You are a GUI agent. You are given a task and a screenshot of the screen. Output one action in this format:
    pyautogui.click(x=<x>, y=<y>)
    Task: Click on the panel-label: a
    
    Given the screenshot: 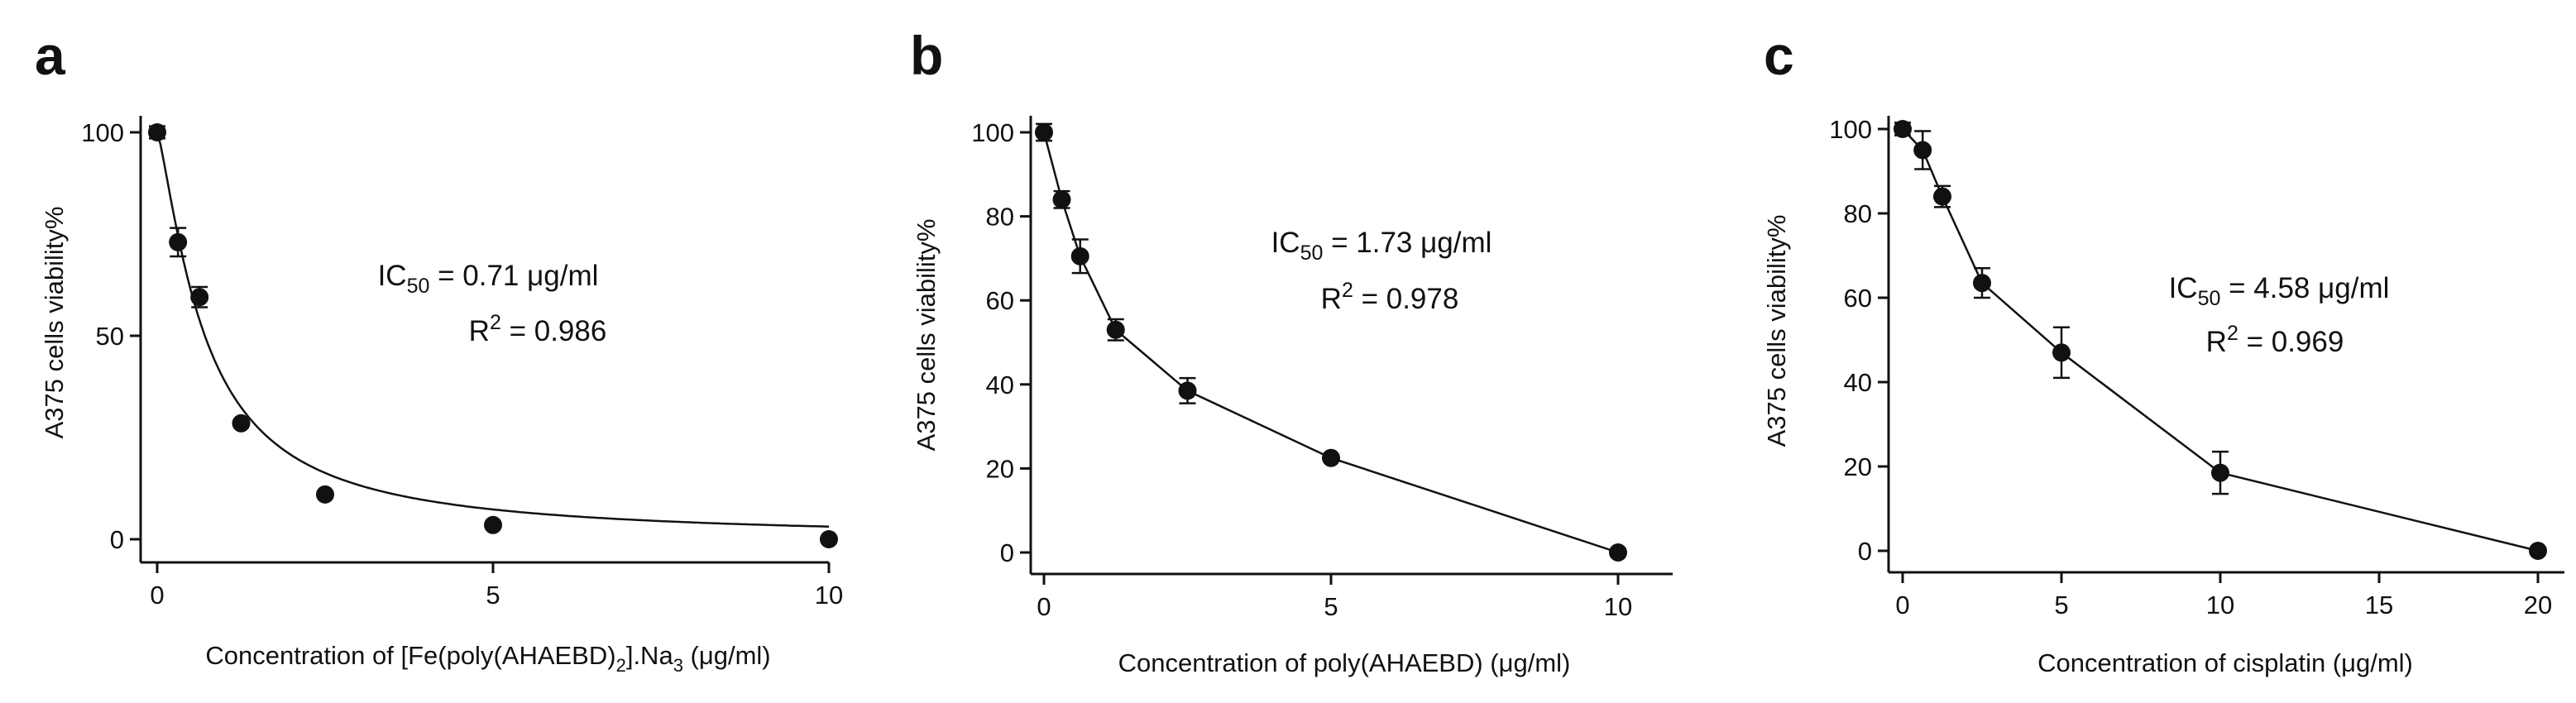 What is the action you would take?
    pyautogui.click(x=51, y=55)
    